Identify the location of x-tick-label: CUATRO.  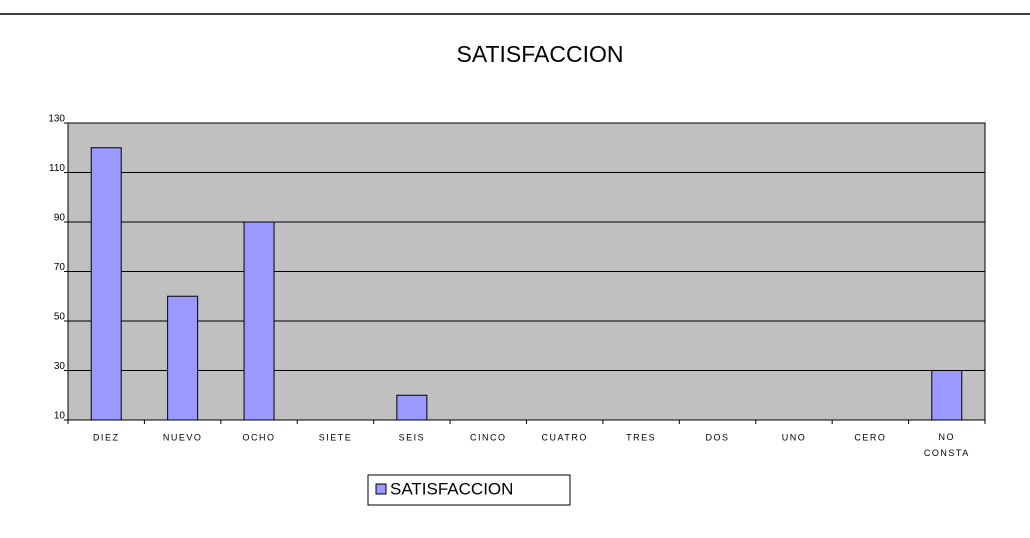
(565, 437).